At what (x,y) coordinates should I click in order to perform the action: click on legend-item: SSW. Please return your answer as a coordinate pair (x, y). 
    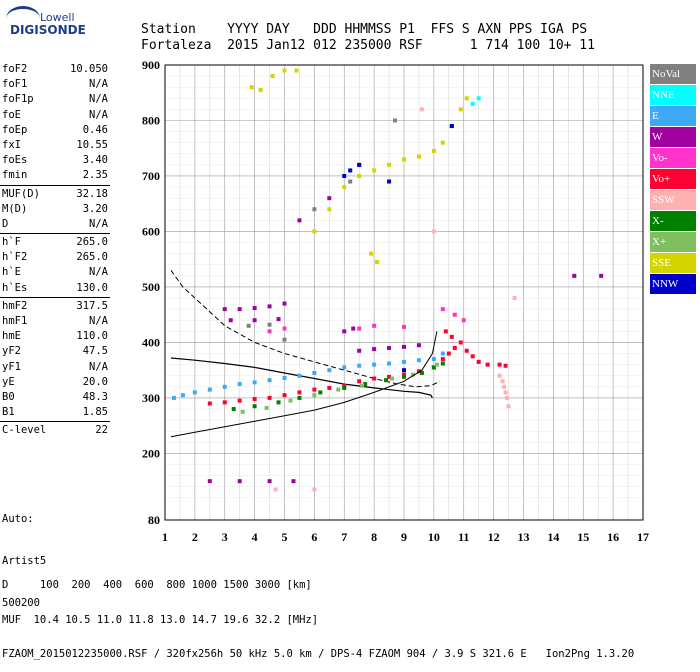
    Looking at the image, I should click on (673, 200).